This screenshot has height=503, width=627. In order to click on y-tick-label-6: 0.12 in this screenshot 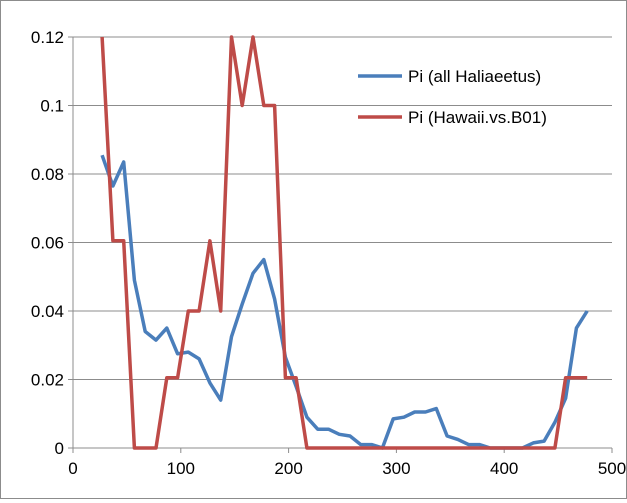, I will do `click(47, 37)`.